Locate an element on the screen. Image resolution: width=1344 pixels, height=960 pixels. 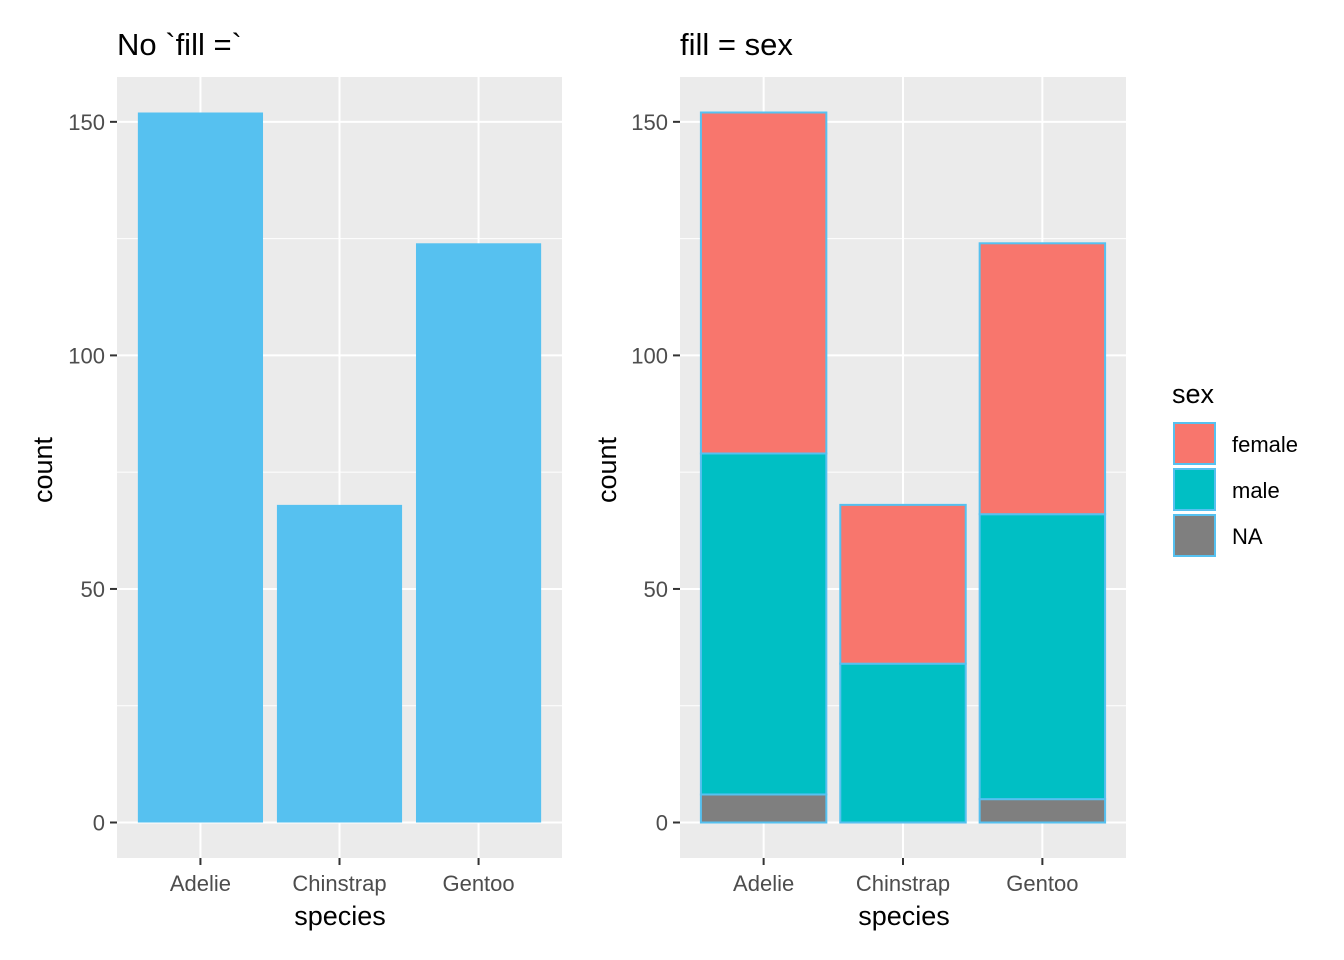
bar-segment-gentoo-male is located at coordinates (1042, 657).